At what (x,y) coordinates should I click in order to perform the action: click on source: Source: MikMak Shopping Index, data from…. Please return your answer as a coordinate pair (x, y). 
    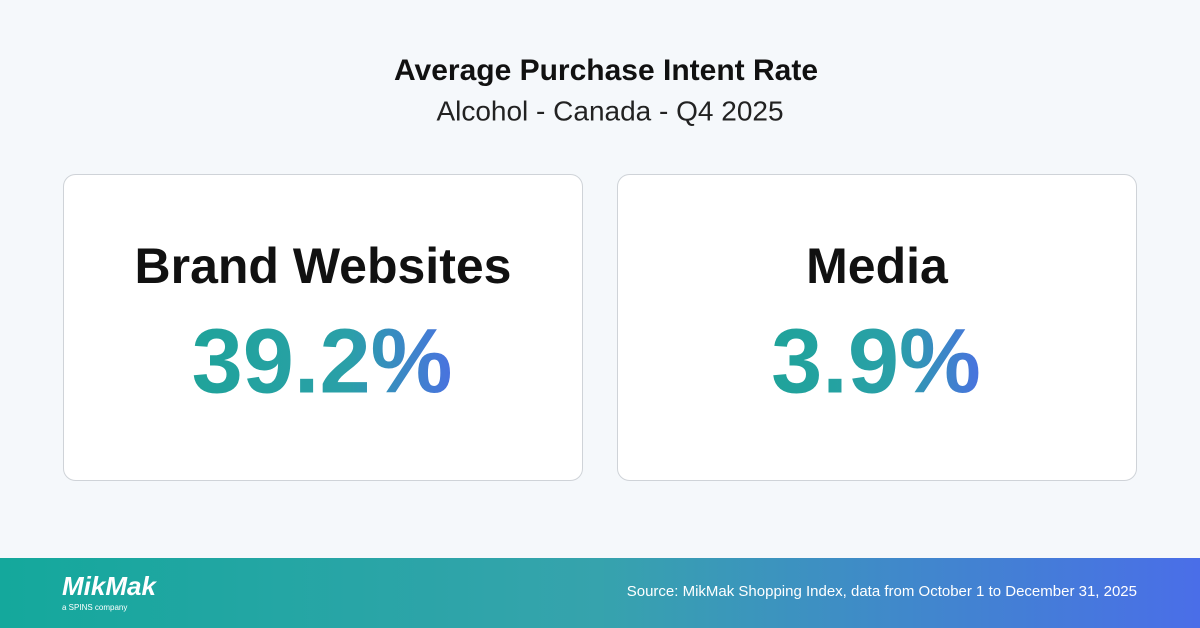
    Looking at the image, I should click on (882, 591).